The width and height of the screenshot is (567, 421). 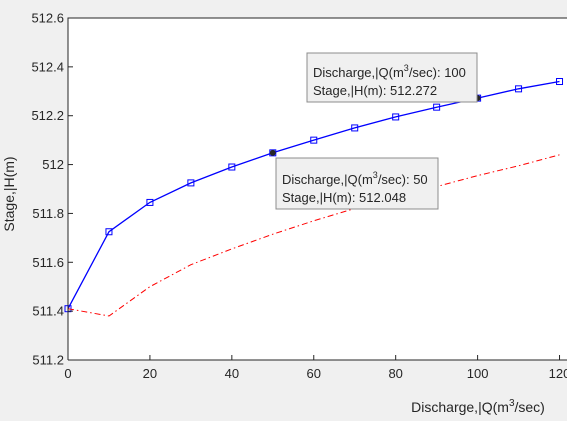 What do you see at coordinates (478, 373) in the screenshot?
I see `x-tick-label: 100` at bounding box center [478, 373].